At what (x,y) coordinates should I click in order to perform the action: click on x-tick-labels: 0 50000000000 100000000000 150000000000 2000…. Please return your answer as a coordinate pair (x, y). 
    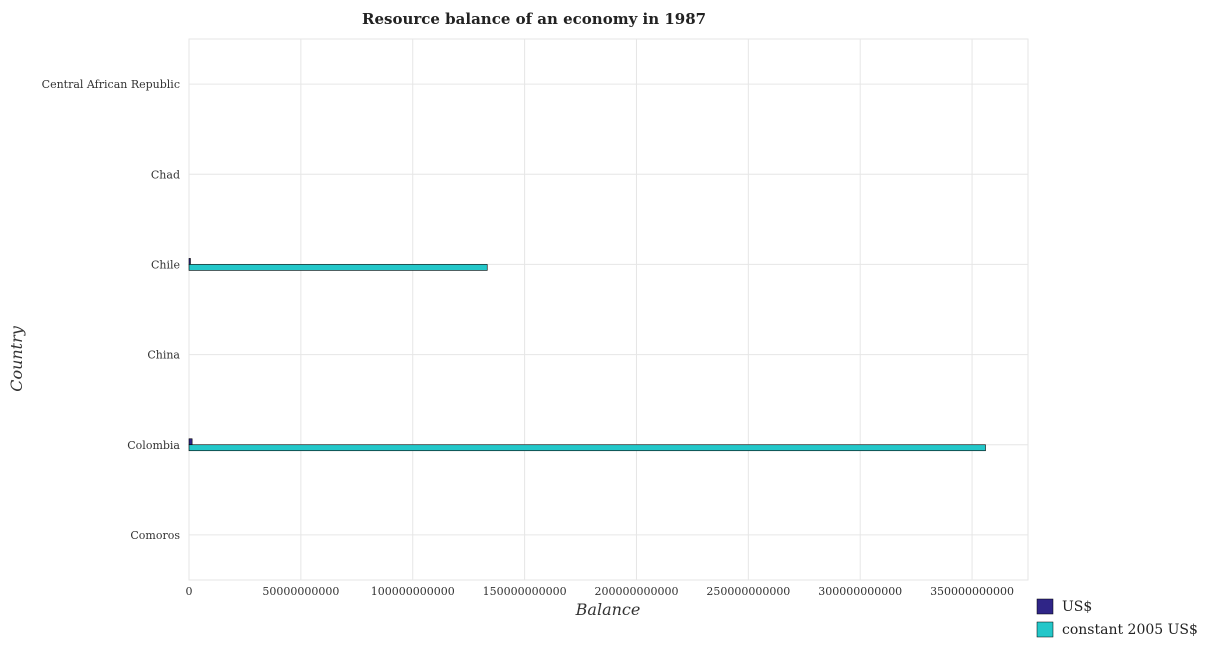
    Looking at the image, I should click on (600, 591).